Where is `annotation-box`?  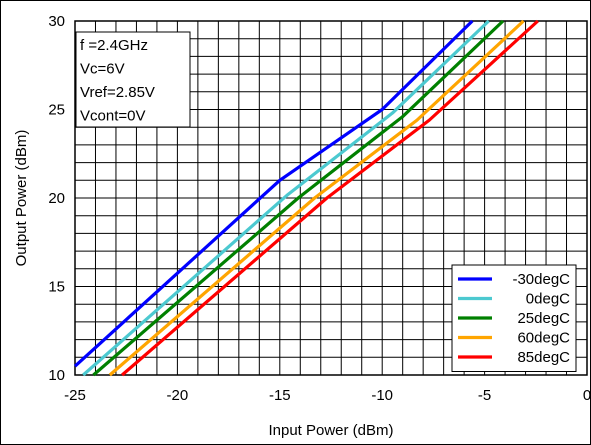
annotation-box is located at coordinates (133, 79).